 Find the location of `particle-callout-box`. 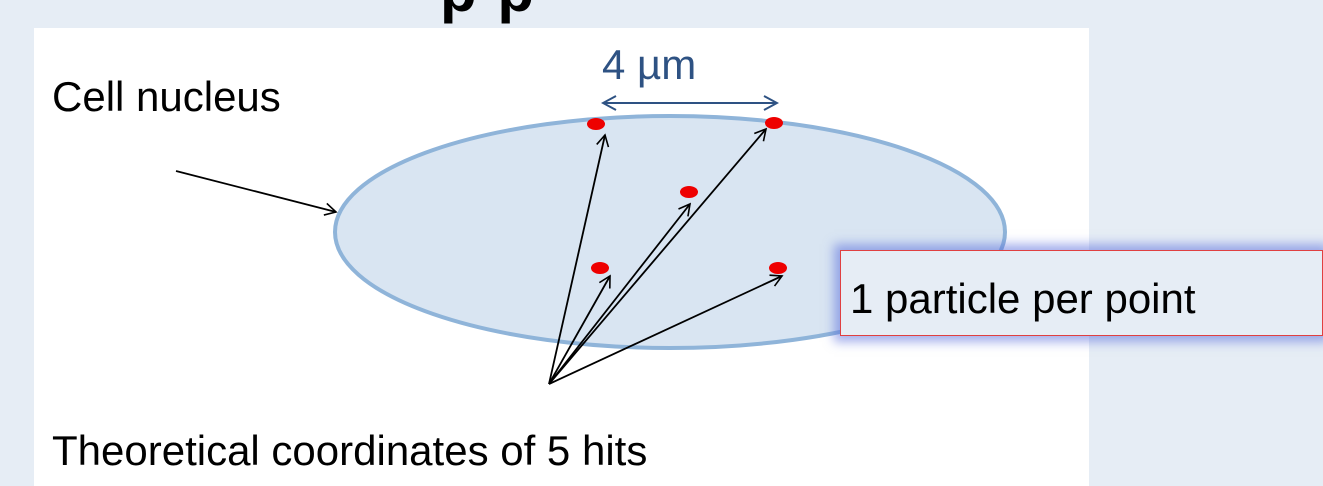

particle-callout-box is located at coordinates (1081, 293).